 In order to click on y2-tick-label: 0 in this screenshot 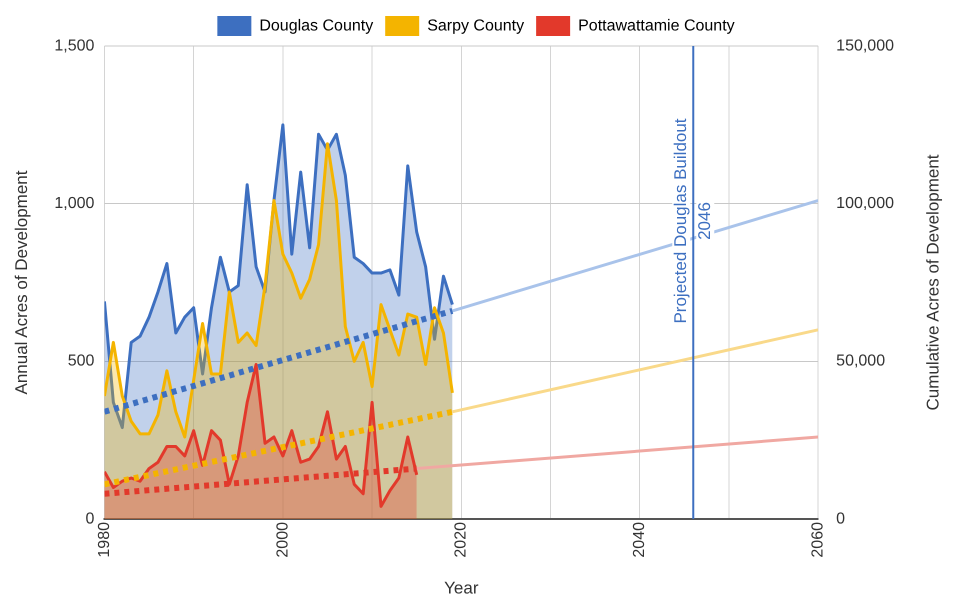, I will do `click(841, 519)`.